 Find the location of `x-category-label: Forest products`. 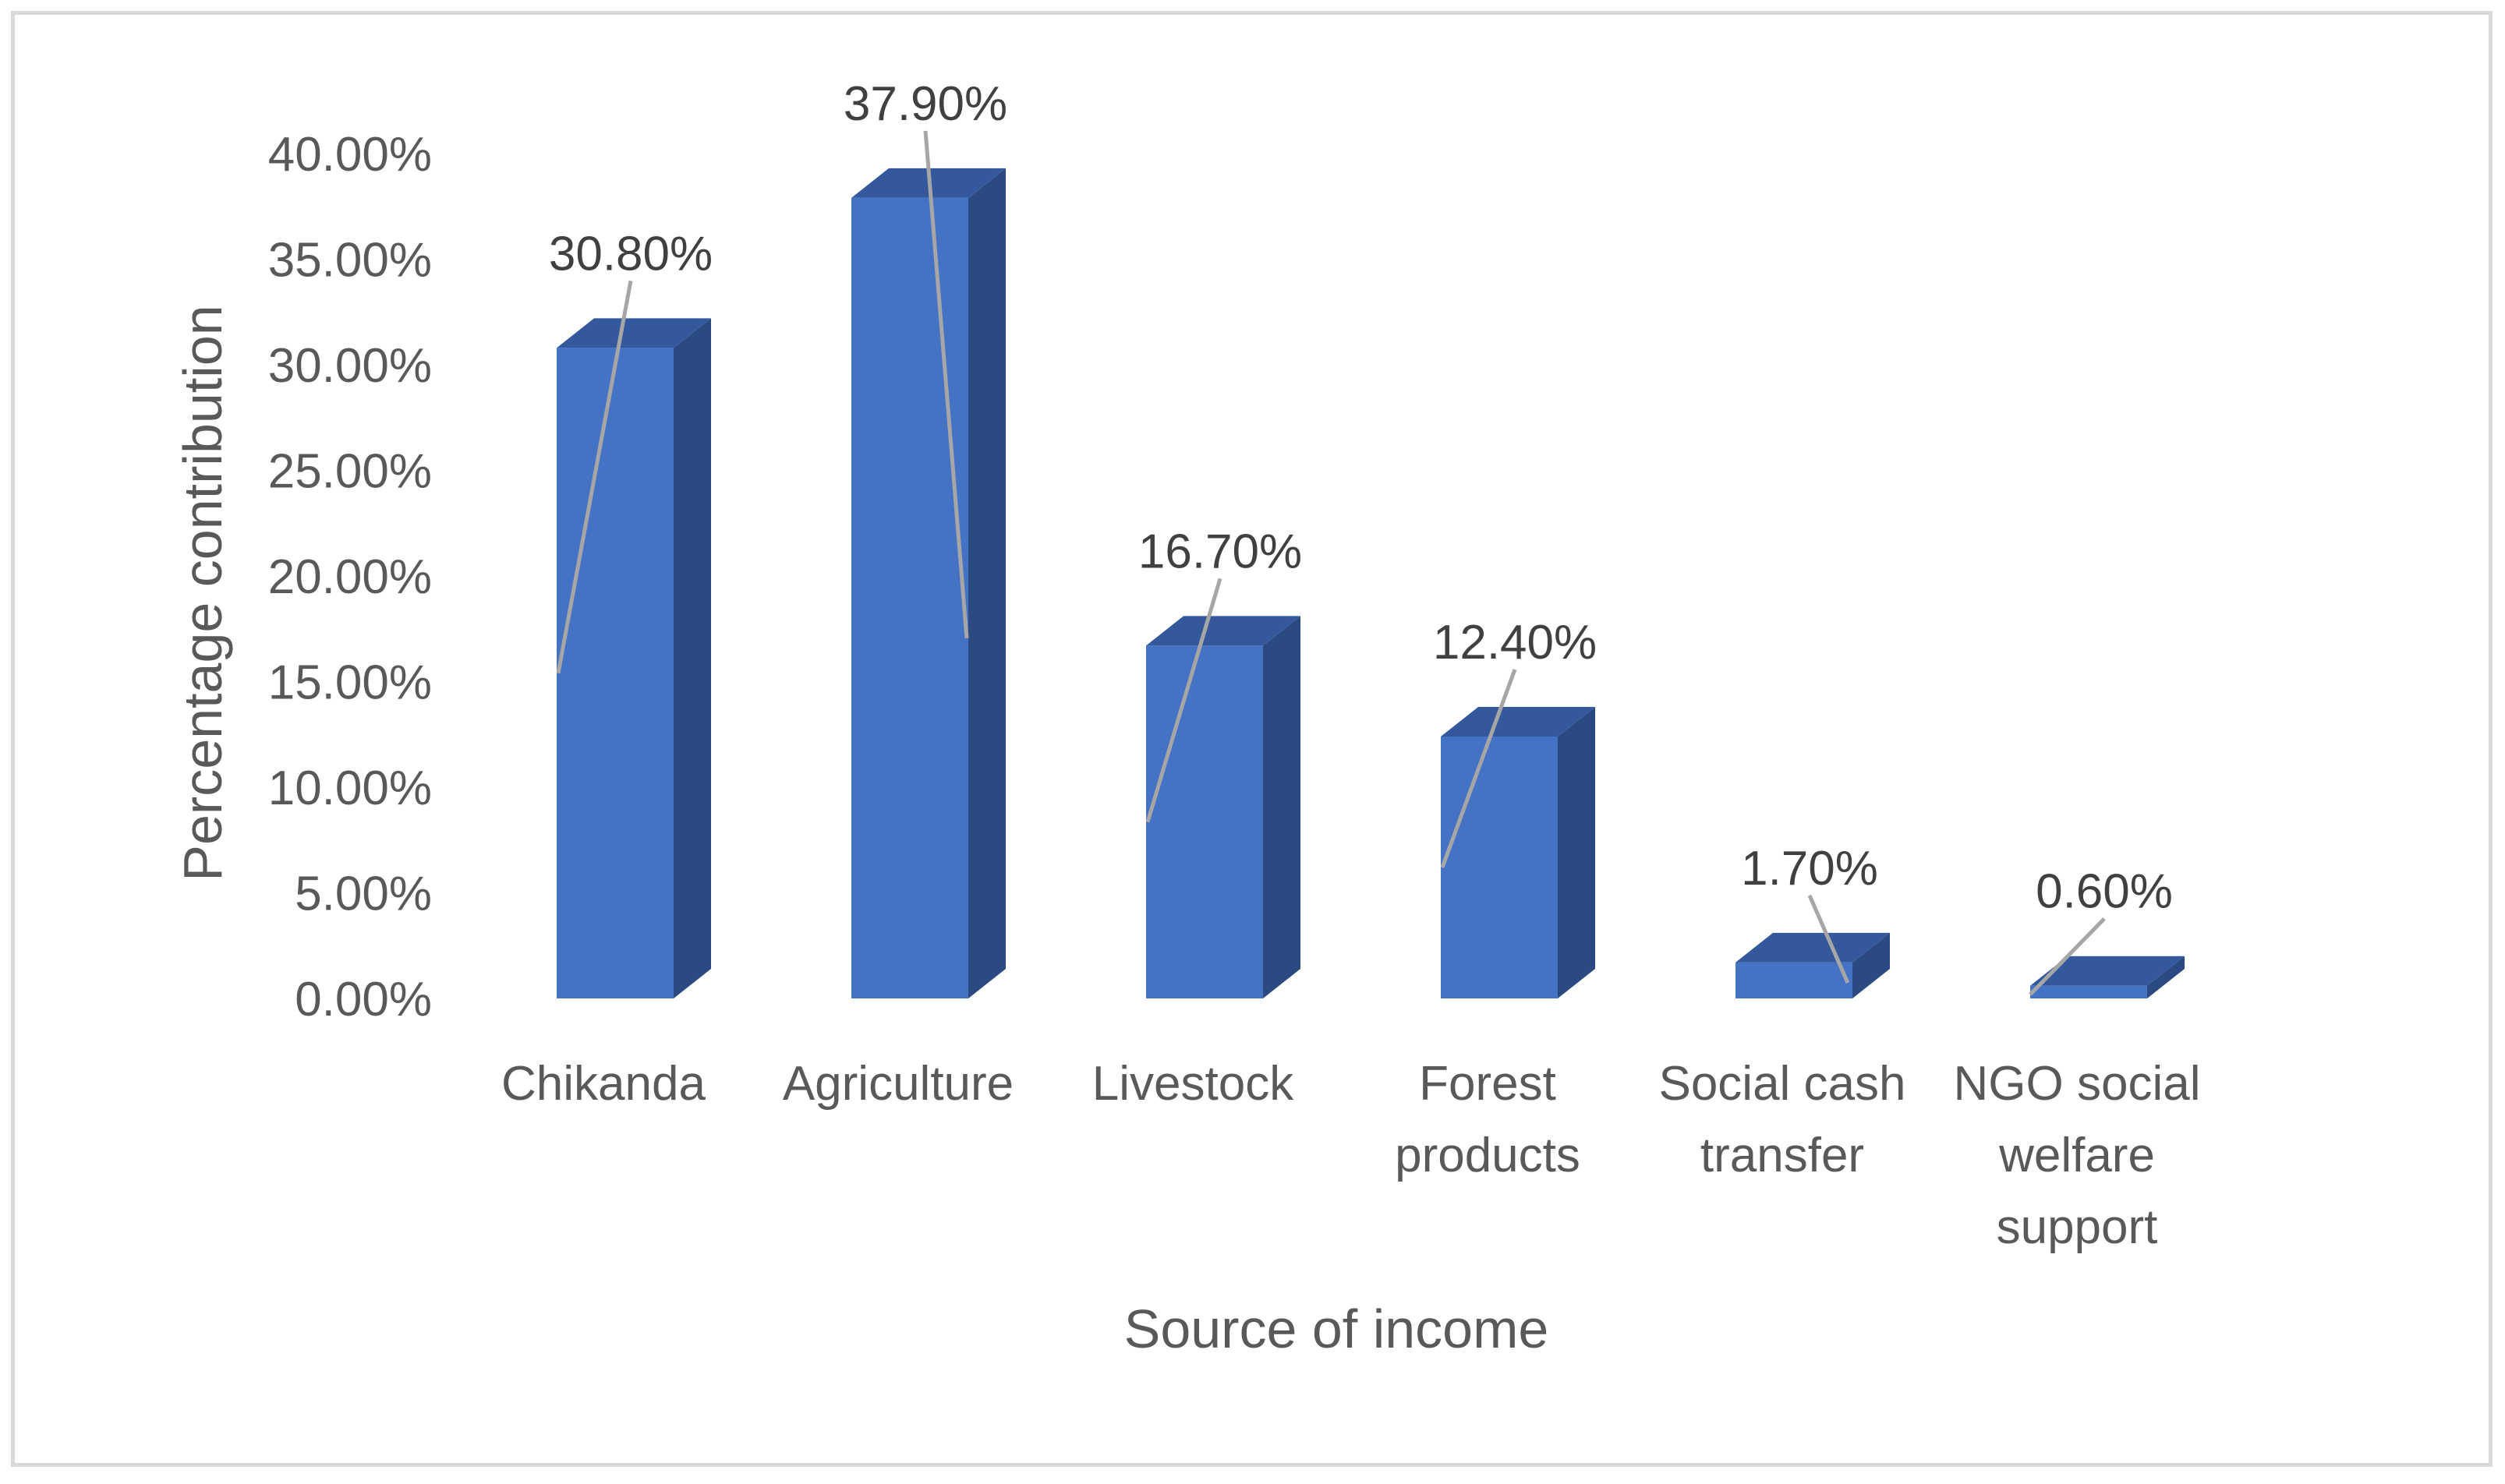

x-category-label: Forest products is located at coordinates (1487, 1119).